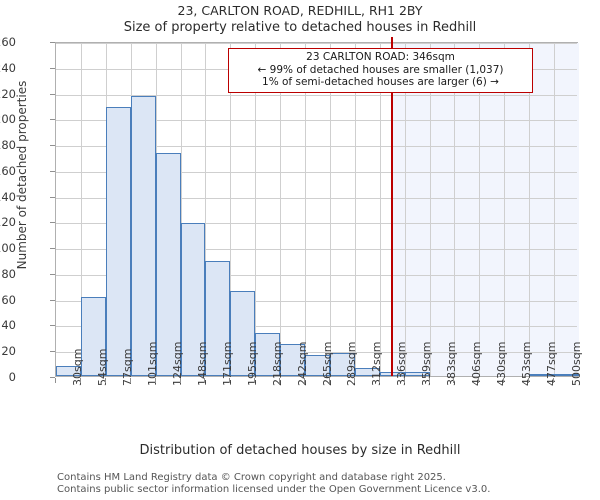  What do you see at coordinates (8, 145) in the screenshot?
I see `y-axis-tick-label: 180` at bounding box center [8, 145].